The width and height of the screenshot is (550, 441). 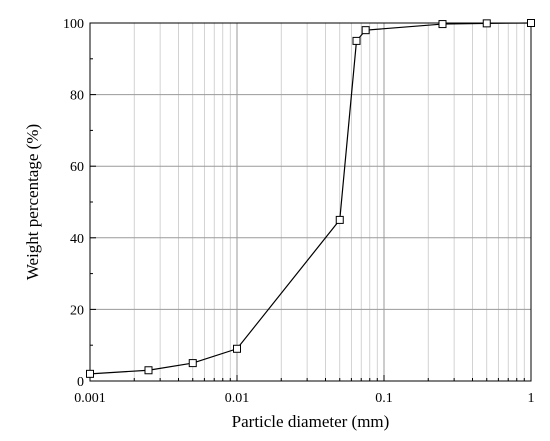 What do you see at coordinates (311, 421) in the screenshot?
I see `x-axis-label: Particle diameter (mm)` at bounding box center [311, 421].